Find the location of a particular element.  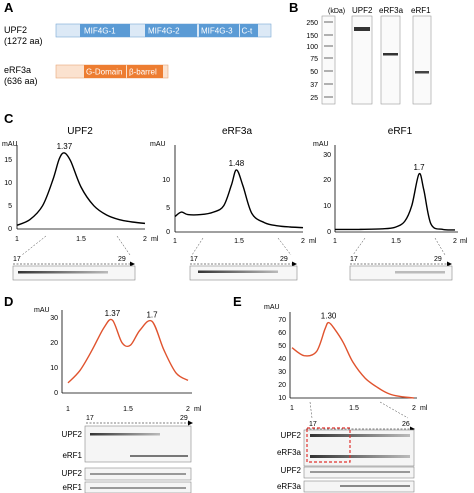

upf2-length: (1272 aa) is located at coordinates (23, 41).